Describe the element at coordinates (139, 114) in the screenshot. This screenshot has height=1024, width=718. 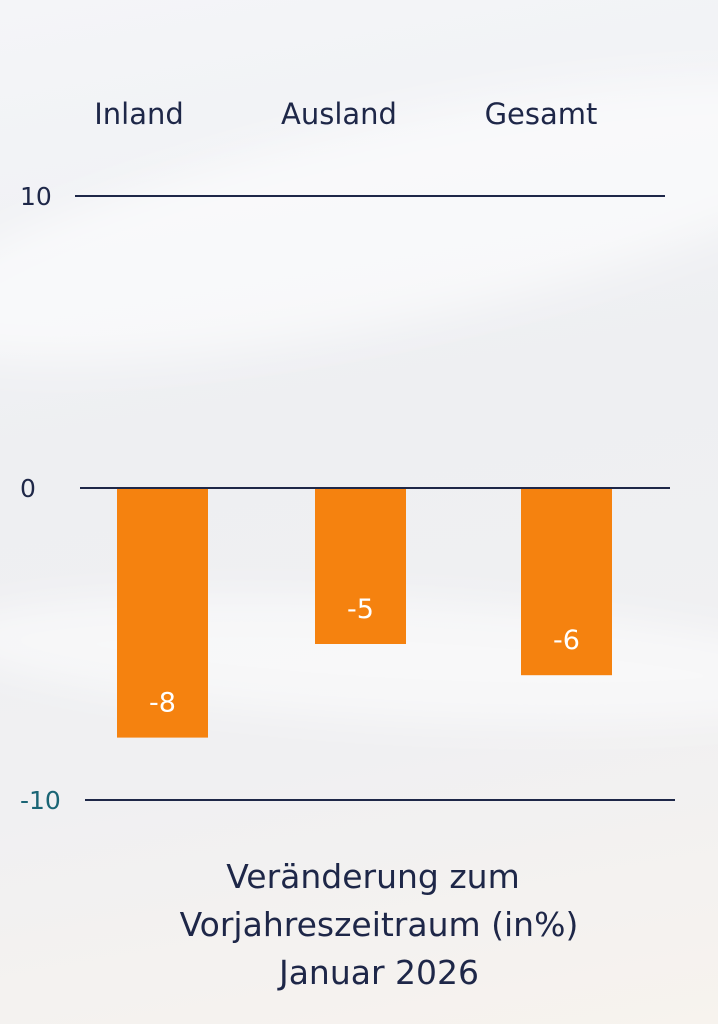
I see `category-label: Inland` at that location.